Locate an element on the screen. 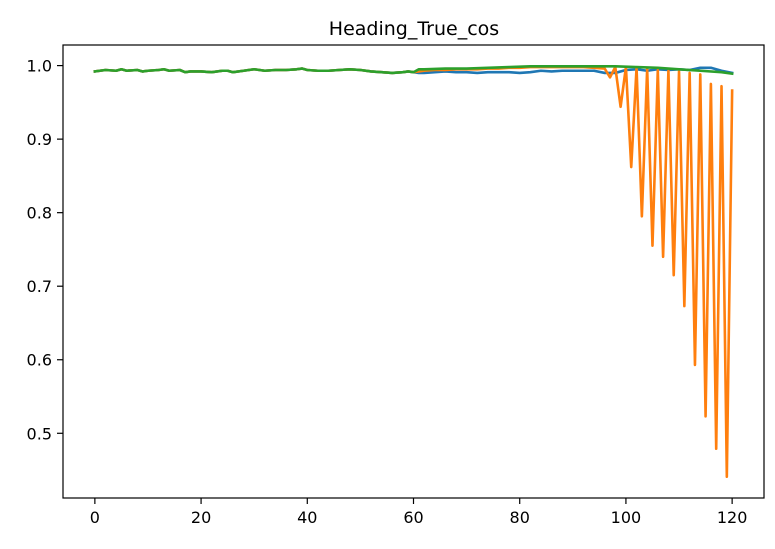  y-tick-label: 0.7 is located at coordinates (39, 286).